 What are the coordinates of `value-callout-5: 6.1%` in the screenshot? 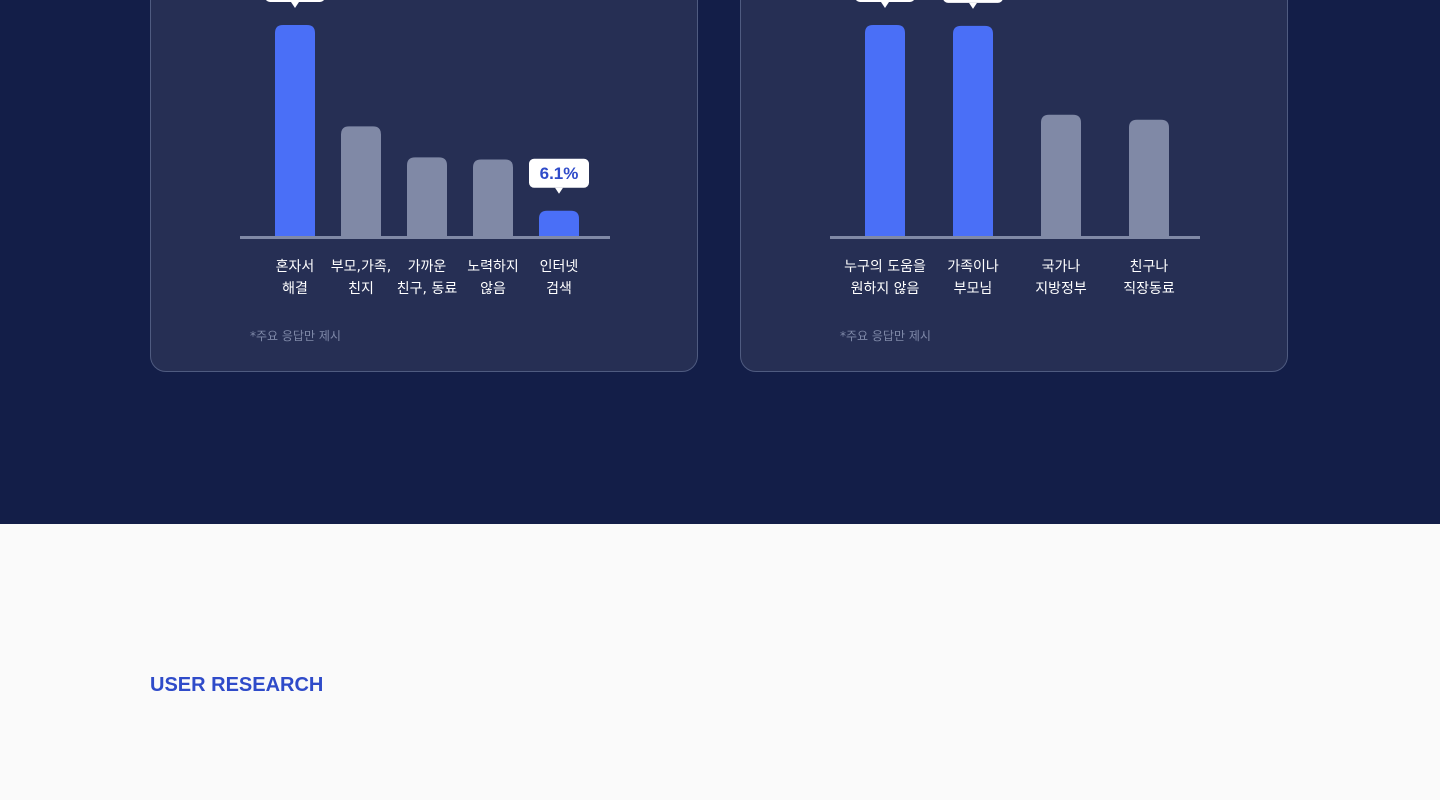 It's located at (559, 176).